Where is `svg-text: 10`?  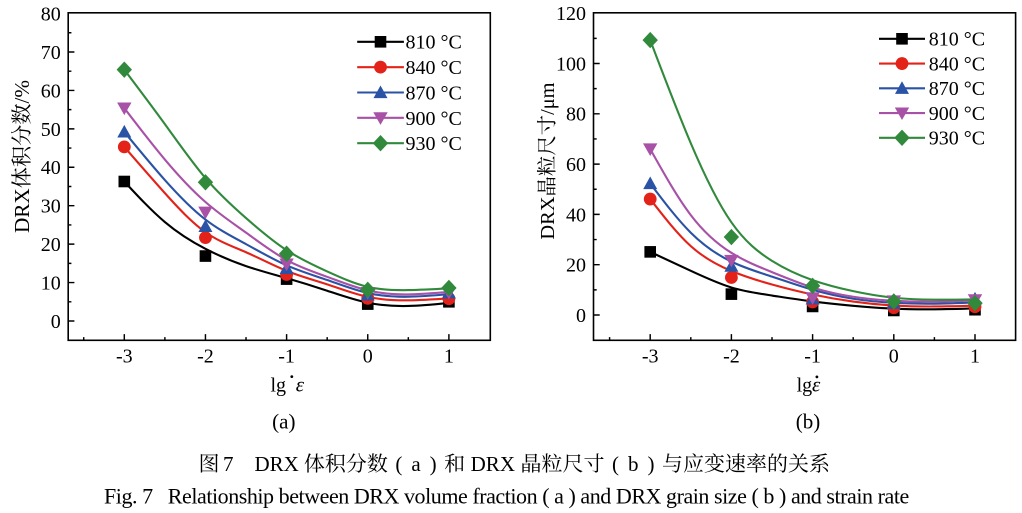
svg-text: 10 is located at coordinates (51, 283).